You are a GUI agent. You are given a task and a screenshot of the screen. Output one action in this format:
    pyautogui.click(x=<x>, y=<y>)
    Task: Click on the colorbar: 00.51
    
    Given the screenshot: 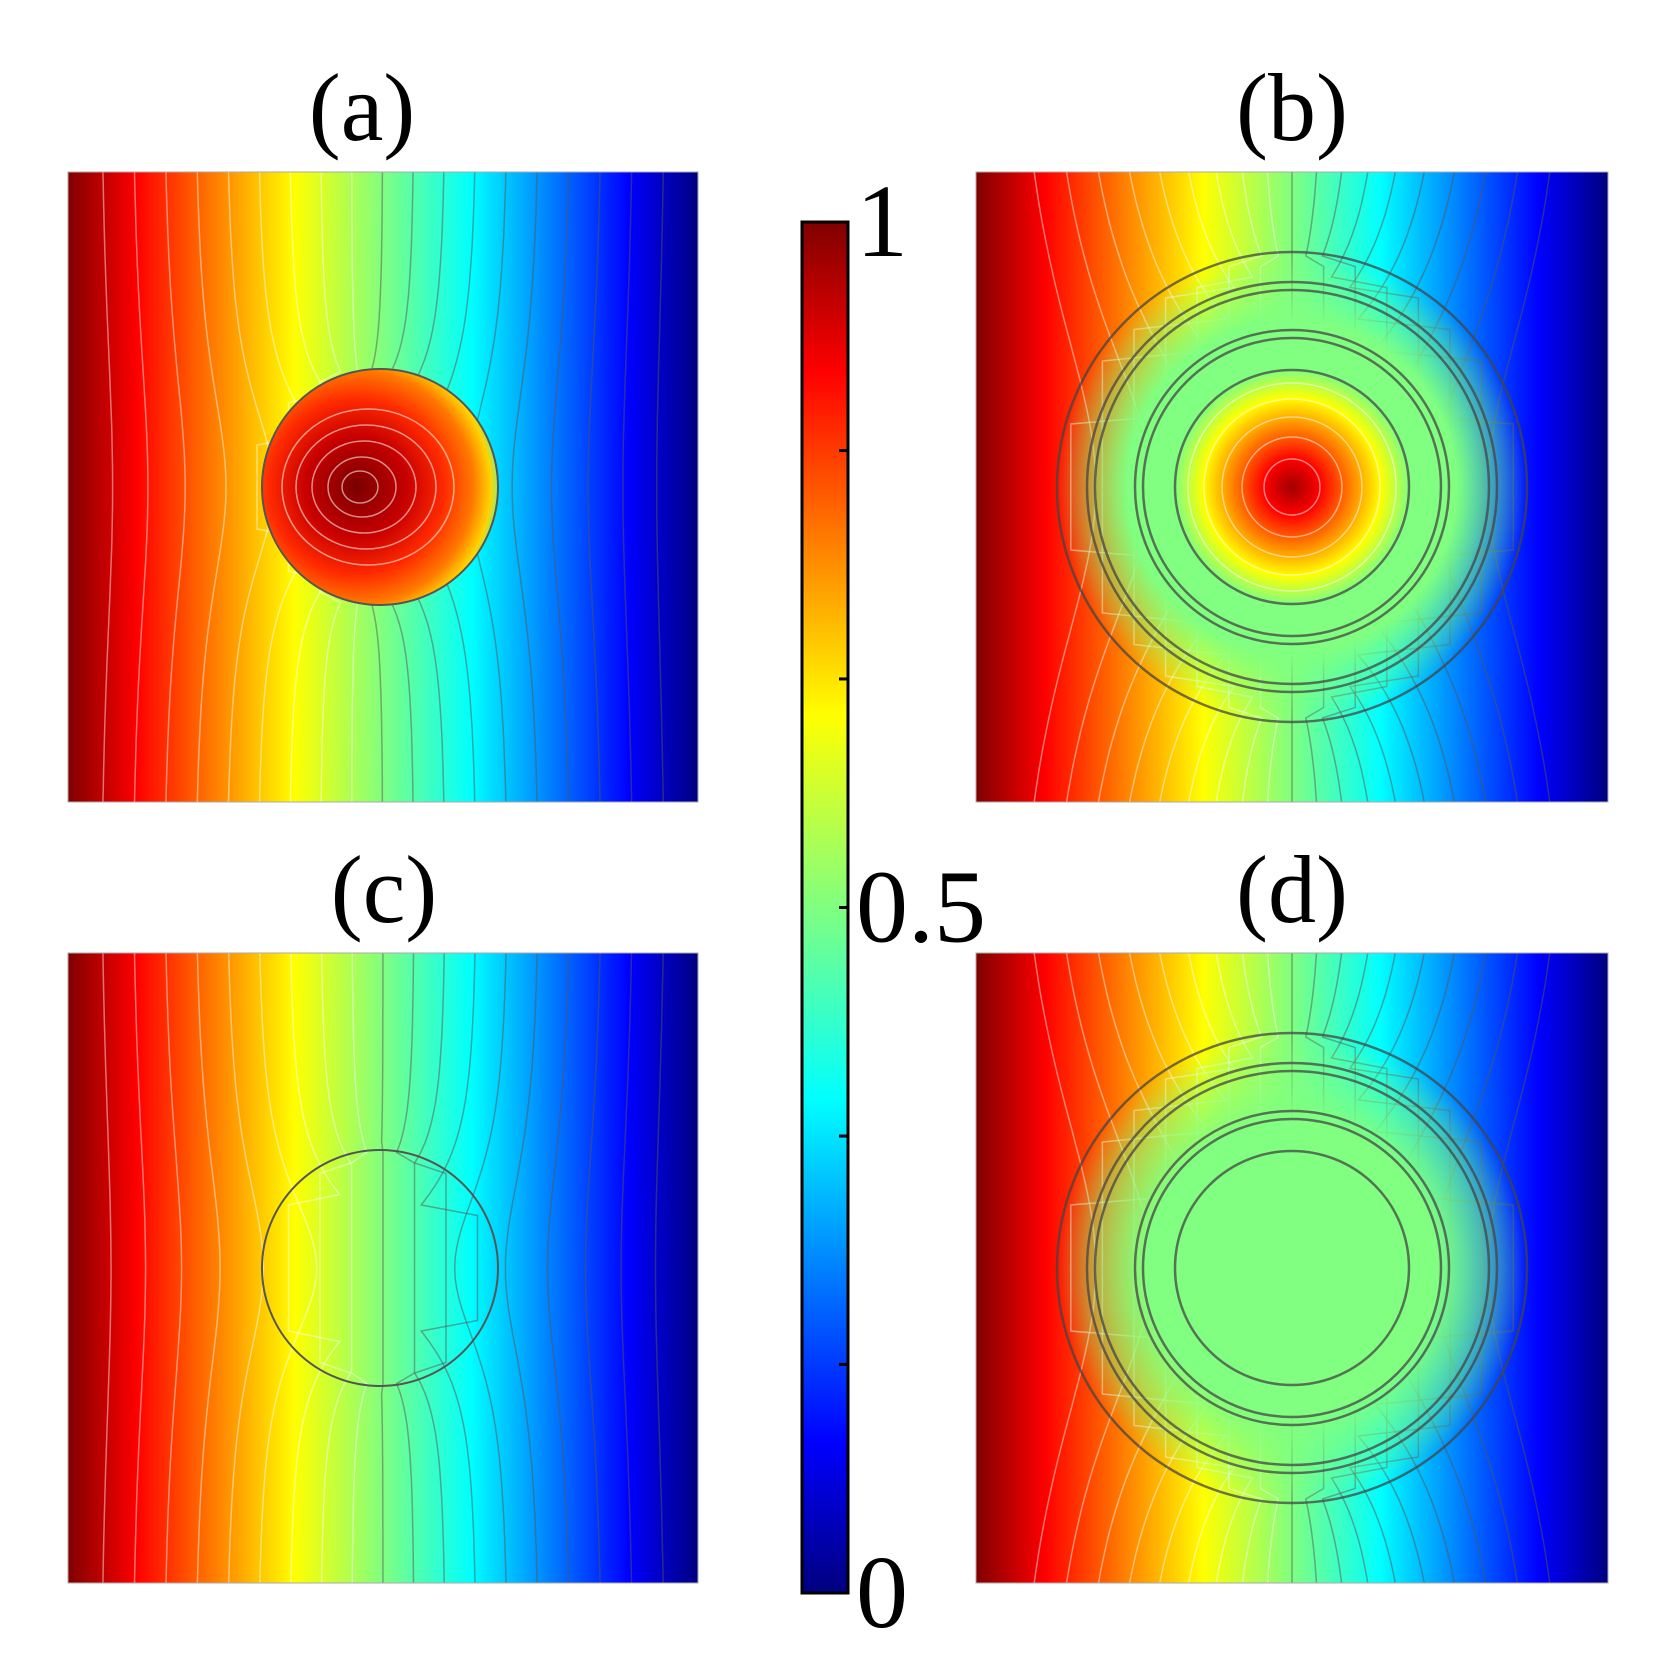 What is the action you would take?
    pyautogui.click(x=893, y=907)
    